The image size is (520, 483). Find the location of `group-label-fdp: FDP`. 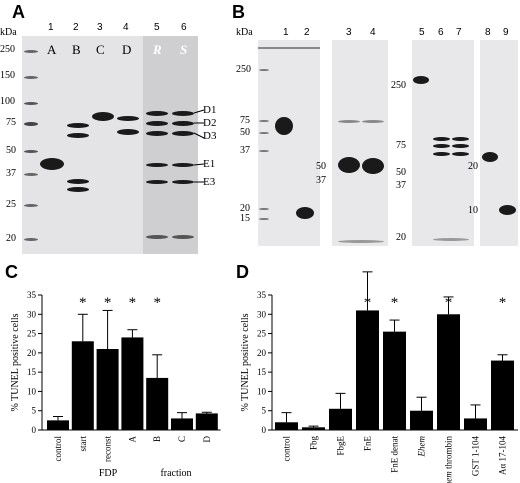

group-label-fdp: FDP is located at coordinates (108, 473).